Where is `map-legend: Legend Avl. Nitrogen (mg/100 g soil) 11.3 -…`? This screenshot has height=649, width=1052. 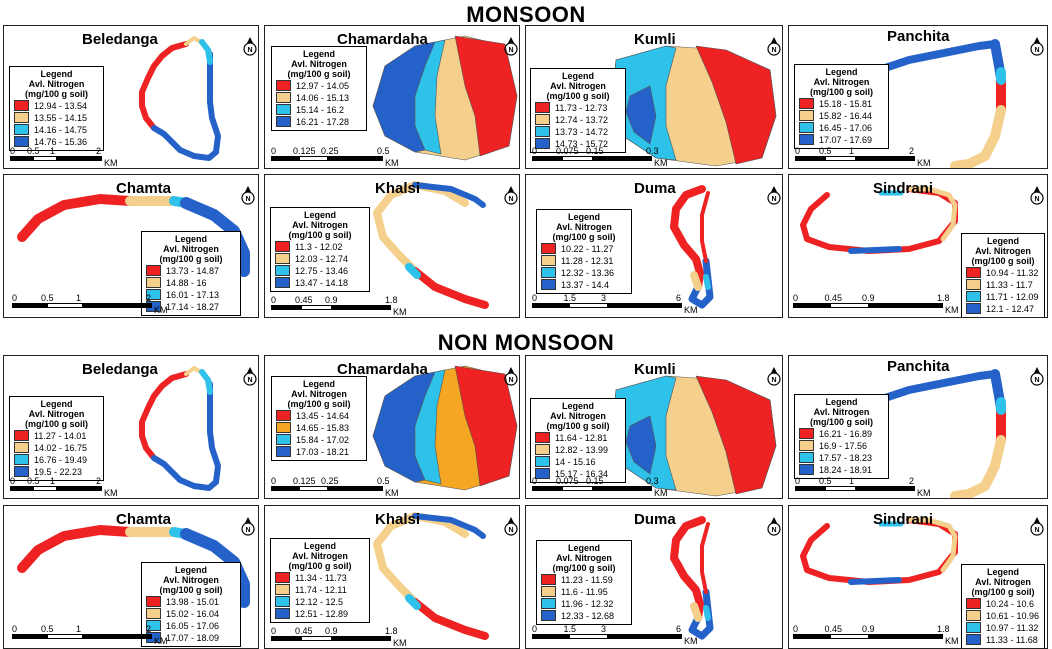 map-legend: Legend Avl. Nitrogen (mg/100 g soil) 11.3 -… is located at coordinates (320, 249).